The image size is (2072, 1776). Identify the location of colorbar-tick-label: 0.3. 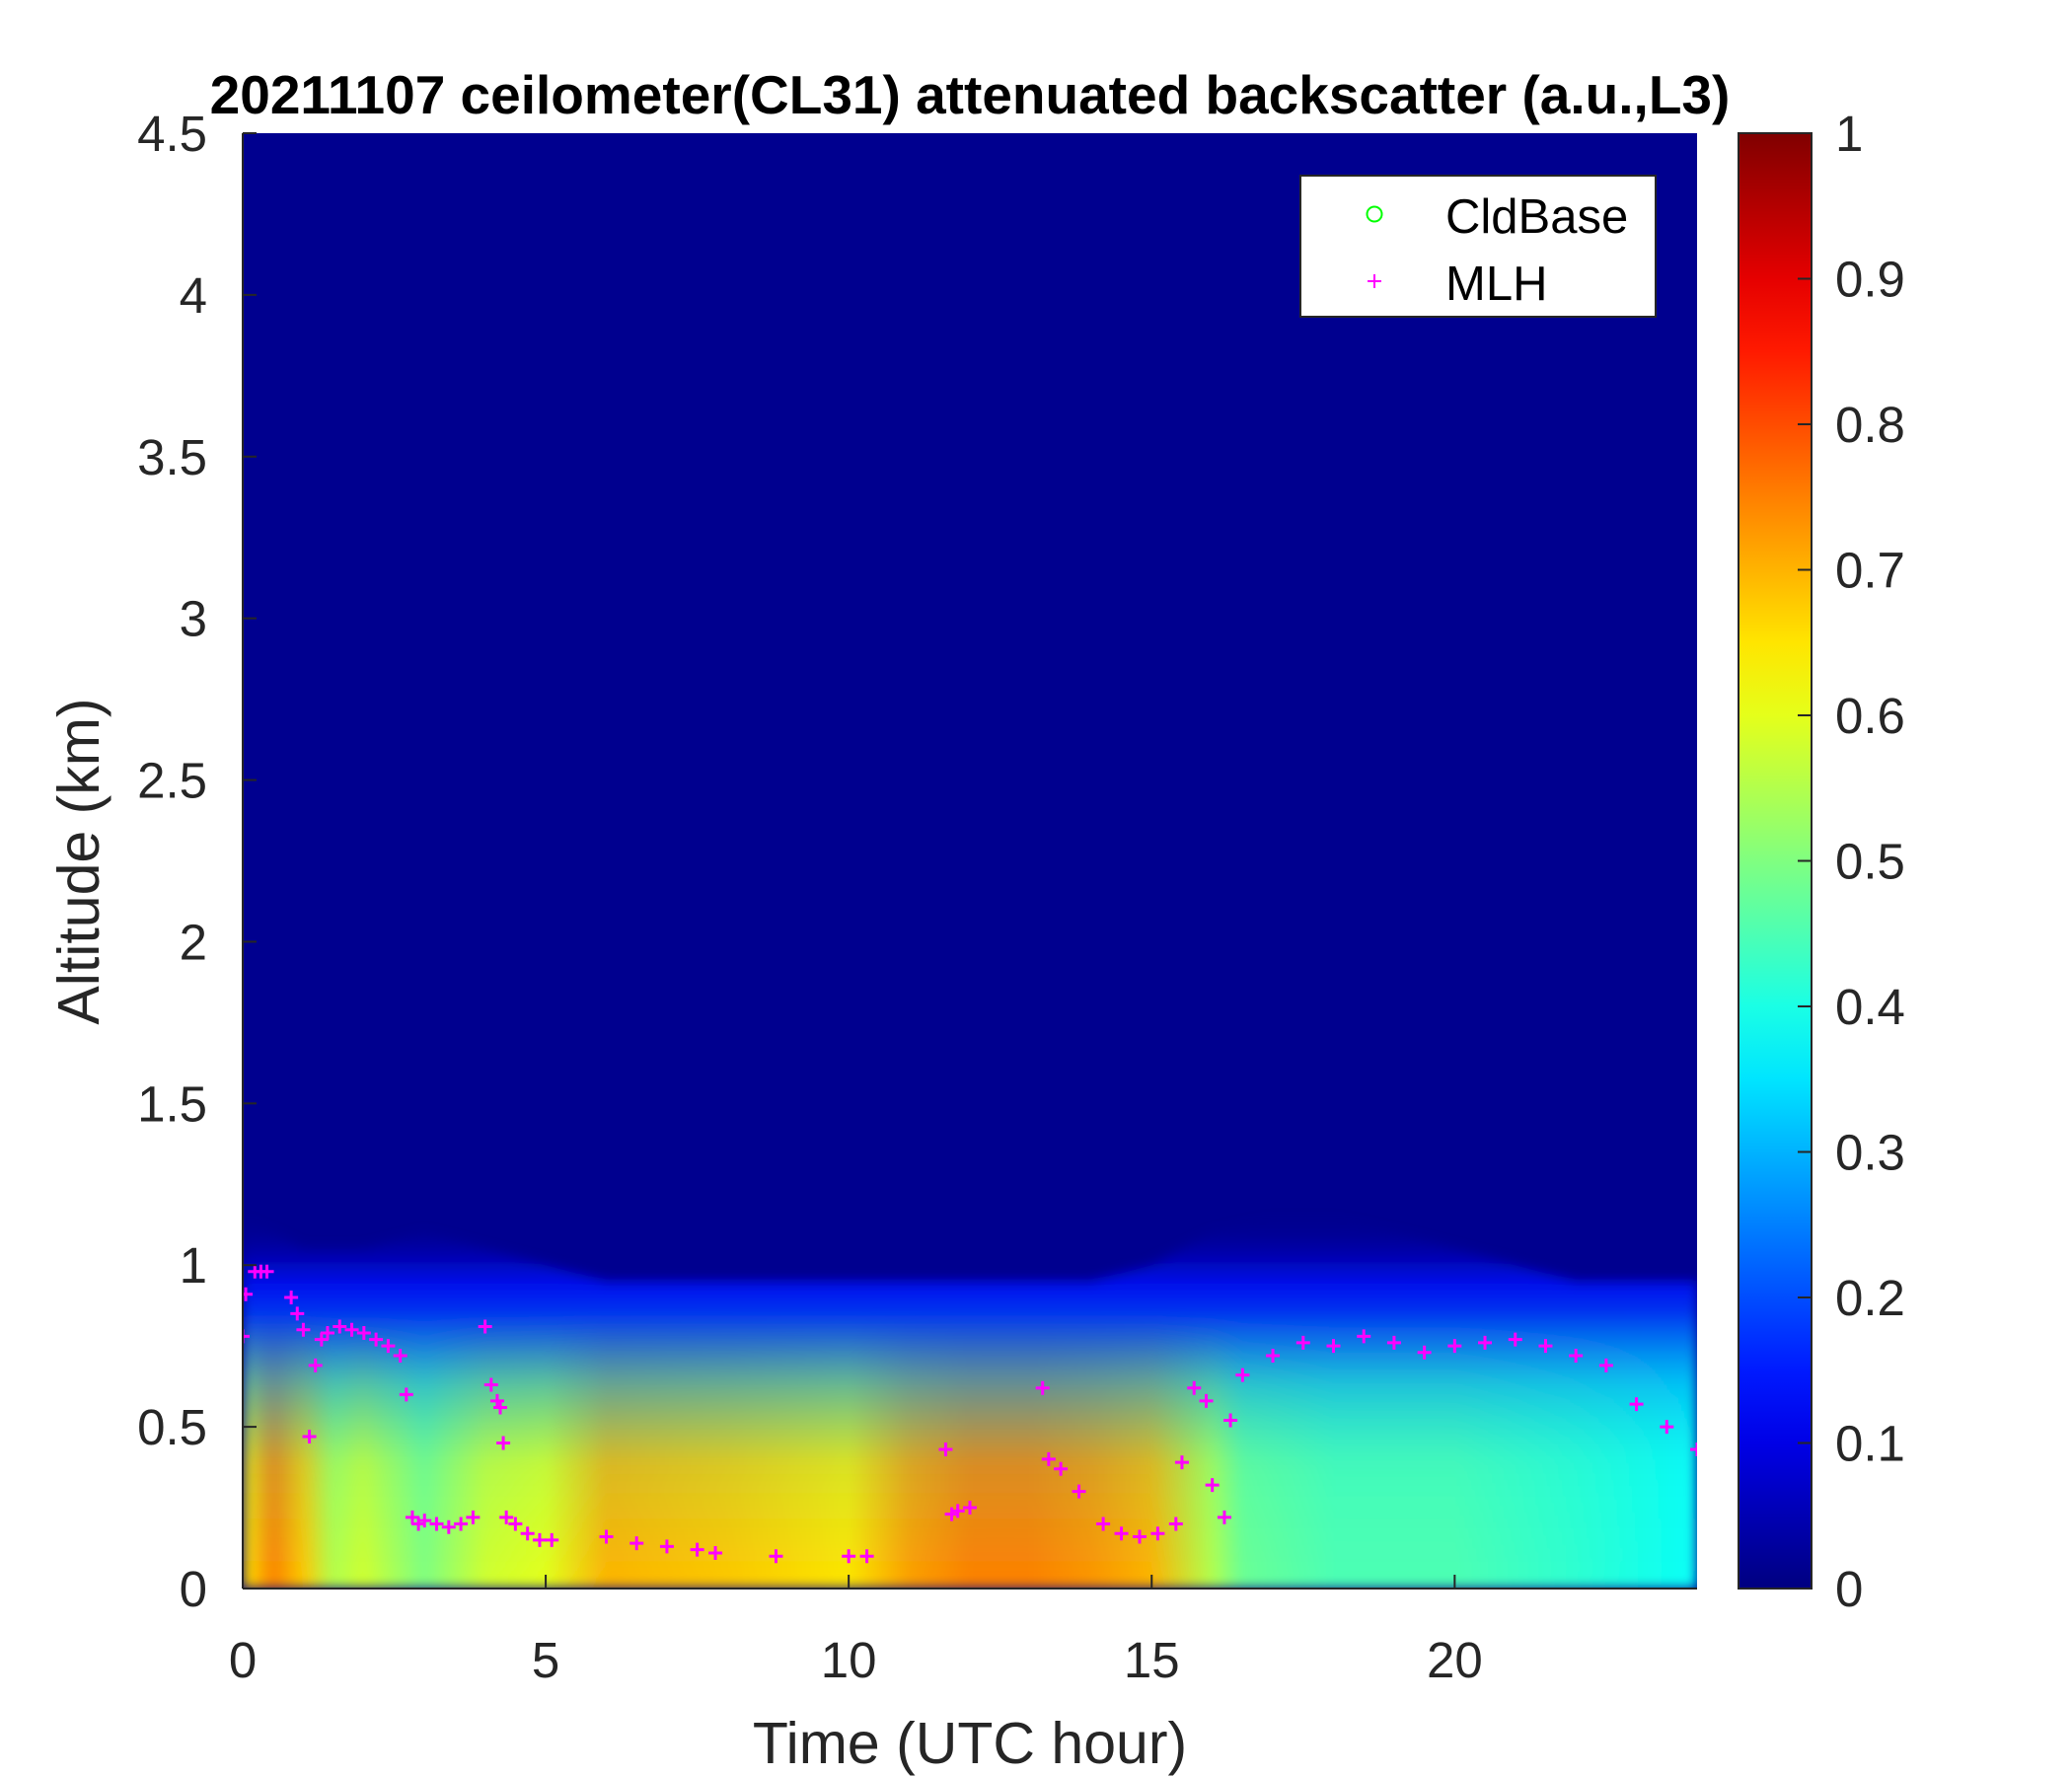
(1870, 1153).